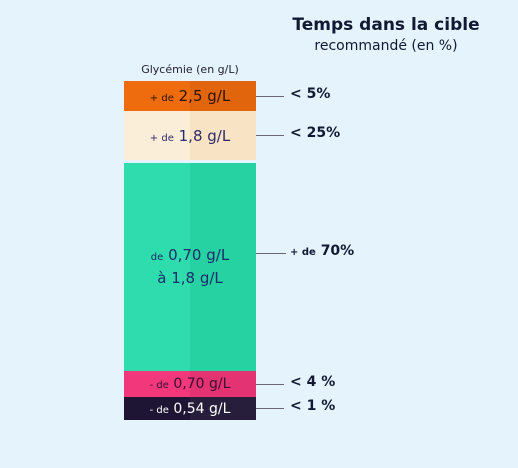 The image size is (518, 468). I want to click on title-line: Temps dans la cible, so click(386, 25).